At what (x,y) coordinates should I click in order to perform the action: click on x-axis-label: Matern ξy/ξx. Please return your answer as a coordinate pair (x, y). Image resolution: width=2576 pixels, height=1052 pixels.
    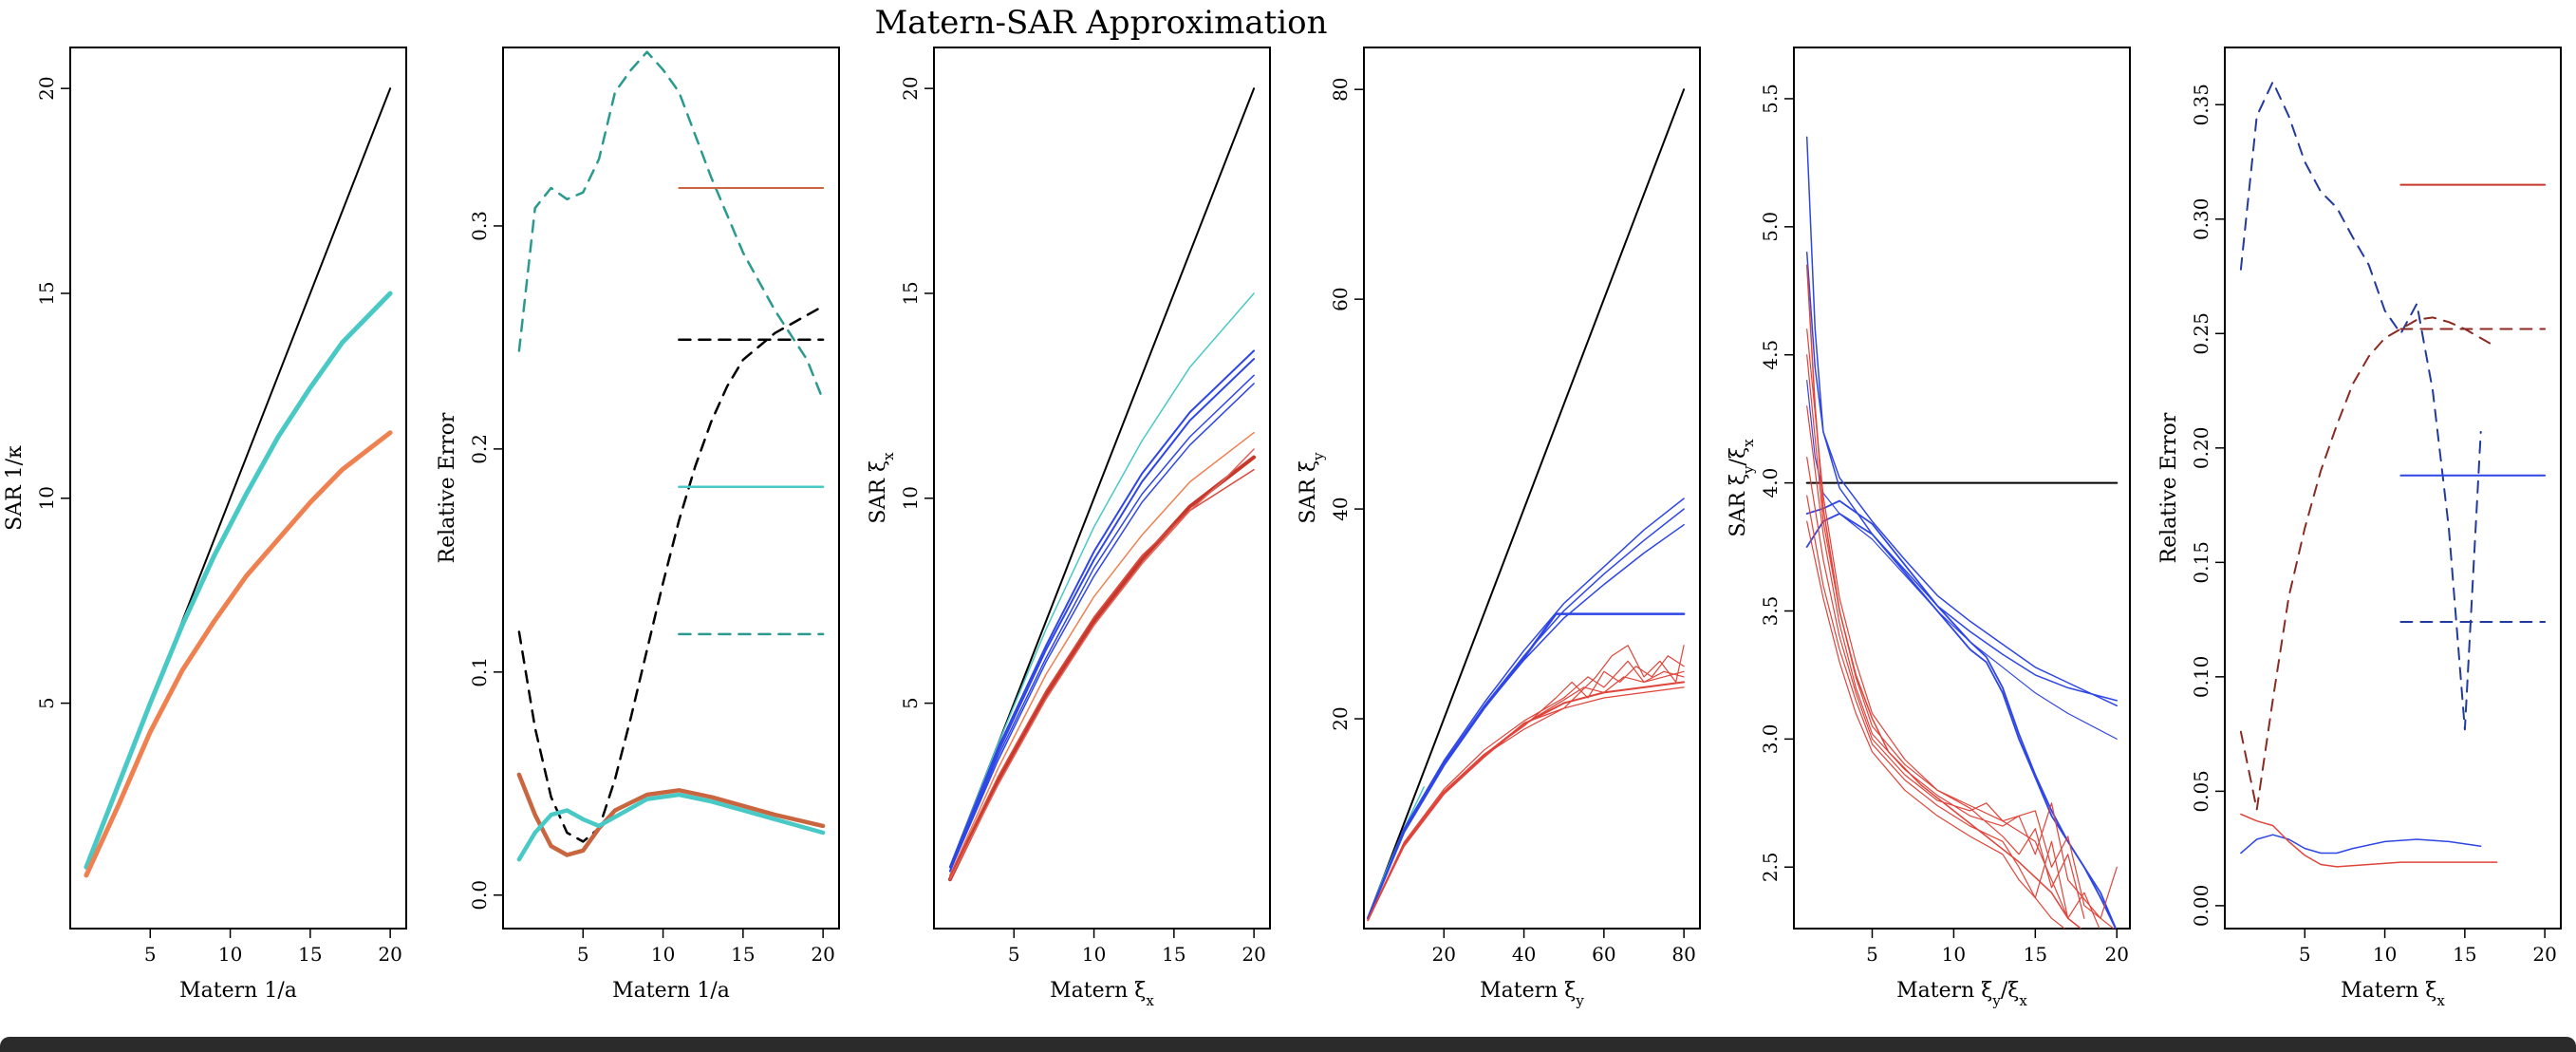
    Looking at the image, I should click on (1962, 994).